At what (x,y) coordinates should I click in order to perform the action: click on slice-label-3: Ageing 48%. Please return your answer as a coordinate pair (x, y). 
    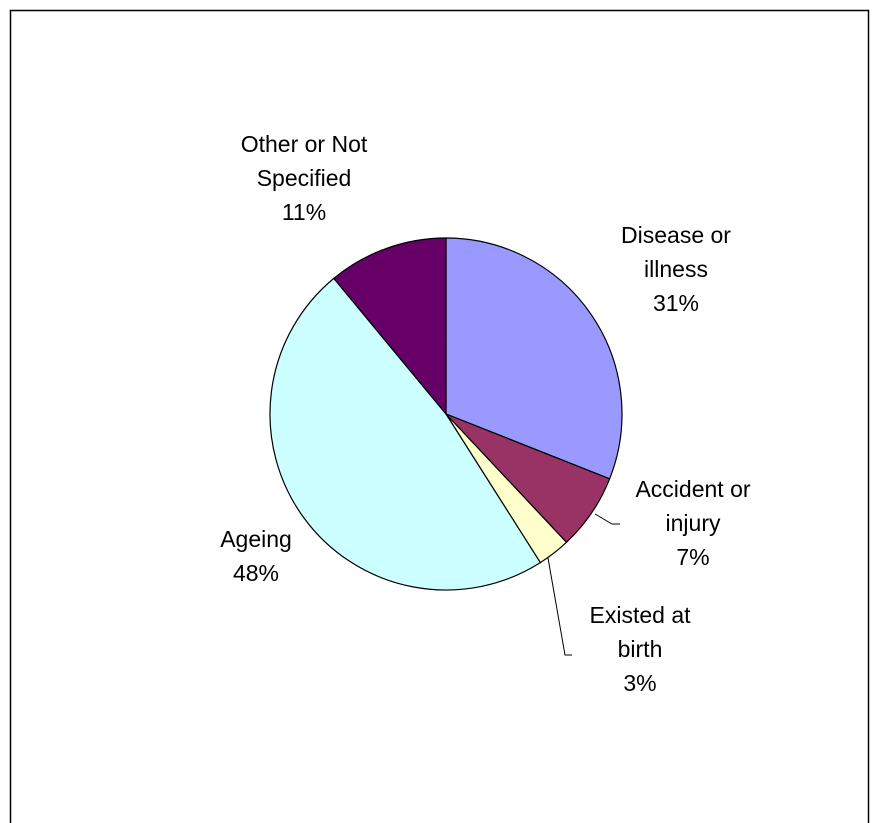
    Looking at the image, I should click on (256, 556).